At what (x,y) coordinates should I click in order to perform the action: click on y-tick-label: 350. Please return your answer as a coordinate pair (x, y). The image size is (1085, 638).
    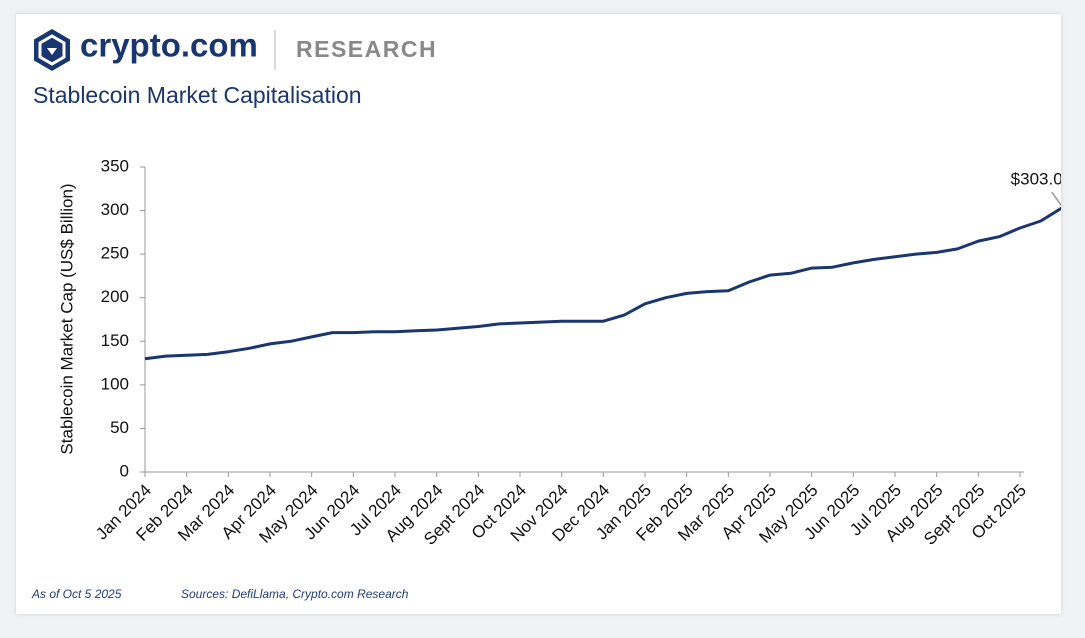
    Looking at the image, I should click on (115, 165).